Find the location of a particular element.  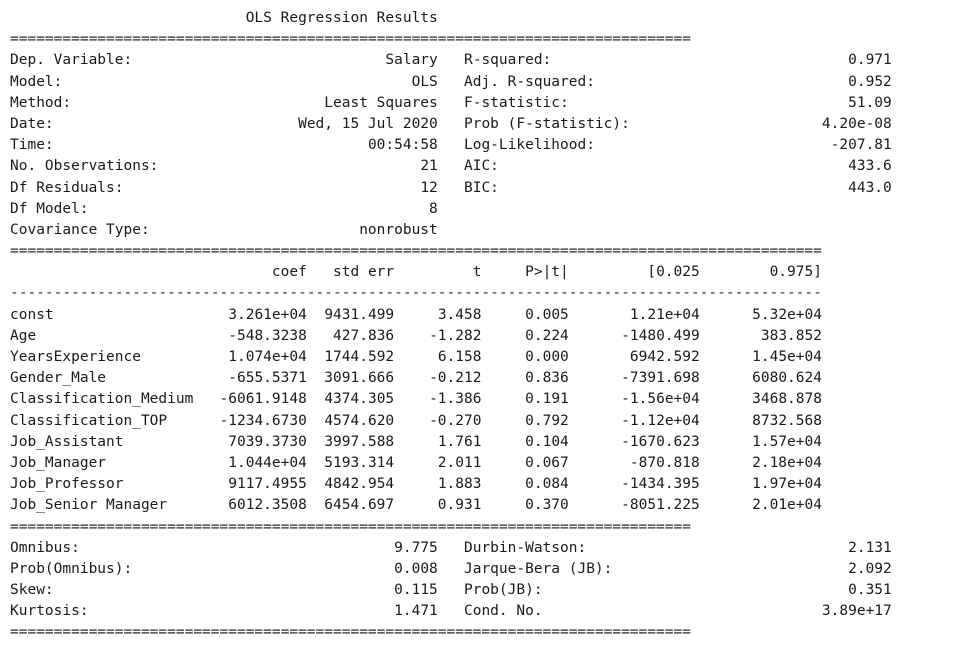

row-label: Job_Professor is located at coordinates (67, 484).